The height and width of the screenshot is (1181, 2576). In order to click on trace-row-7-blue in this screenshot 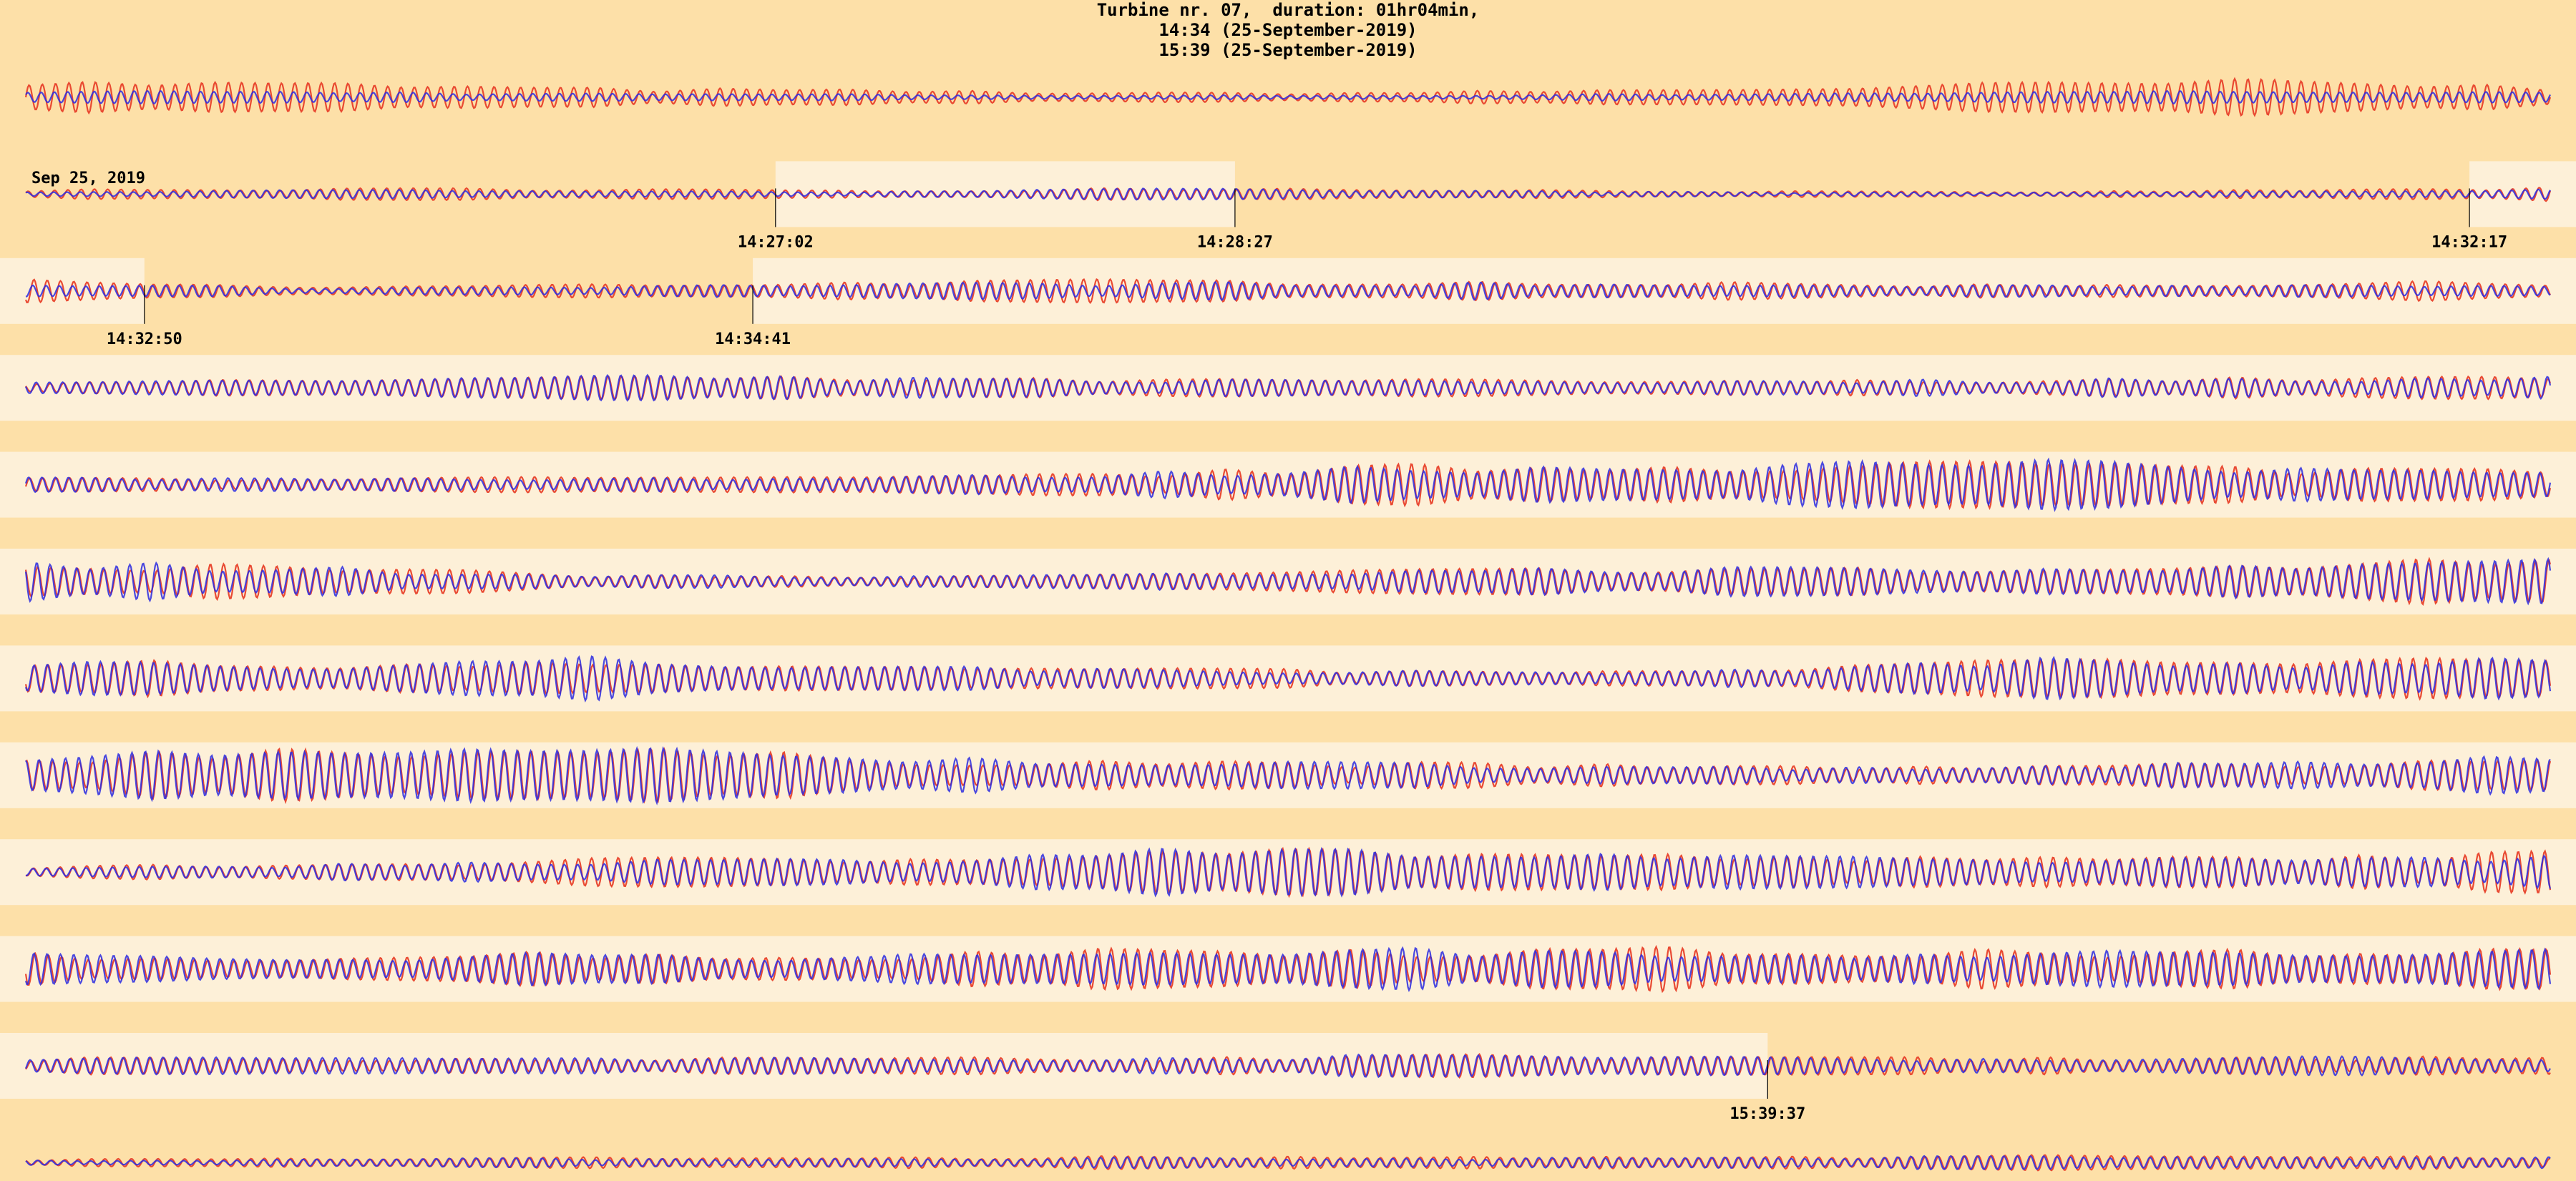, I will do `click(1288, 775)`.